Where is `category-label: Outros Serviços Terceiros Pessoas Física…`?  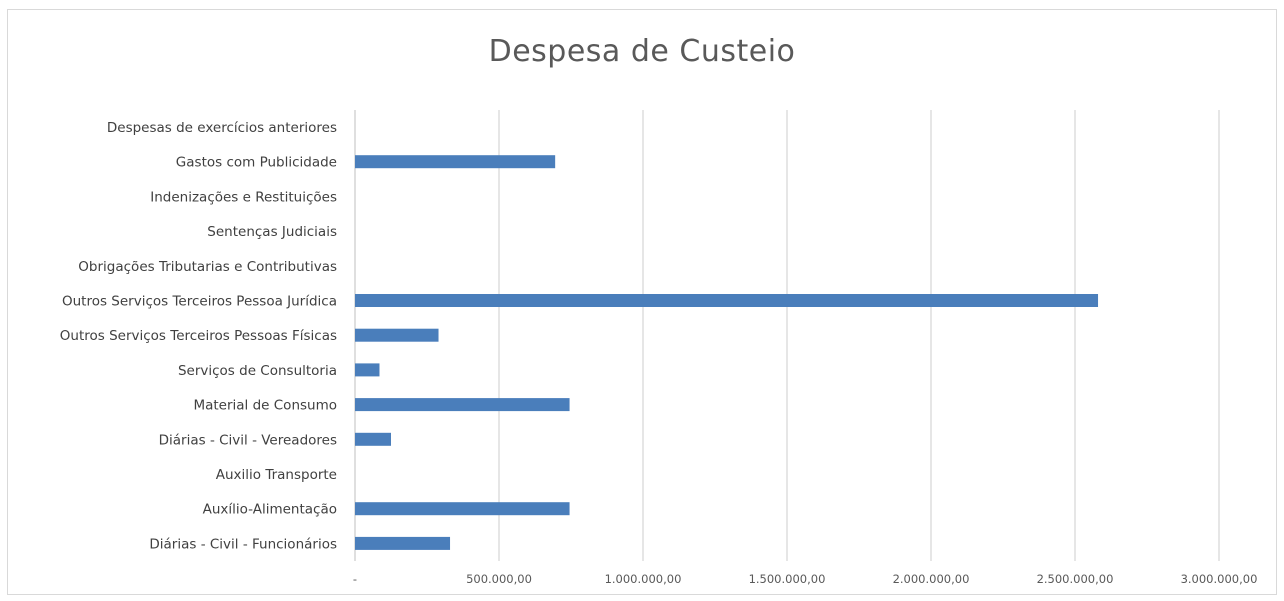
category-label: Outros Serviços Terceiros Pessoas Física… is located at coordinates (198, 336).